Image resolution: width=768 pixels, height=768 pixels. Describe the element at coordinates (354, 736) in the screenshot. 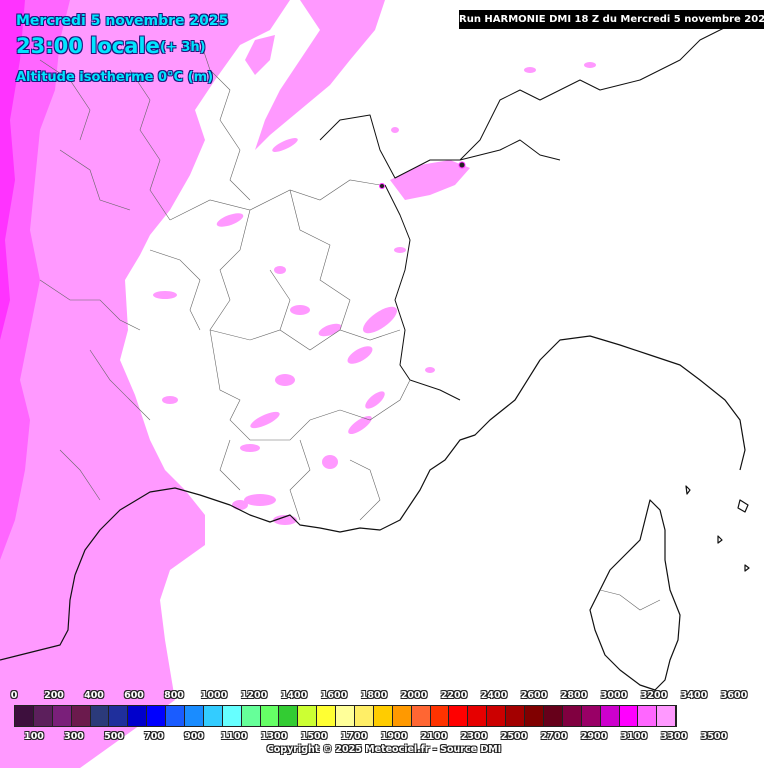

I see `legend-label-bottom: 1700` at that location.